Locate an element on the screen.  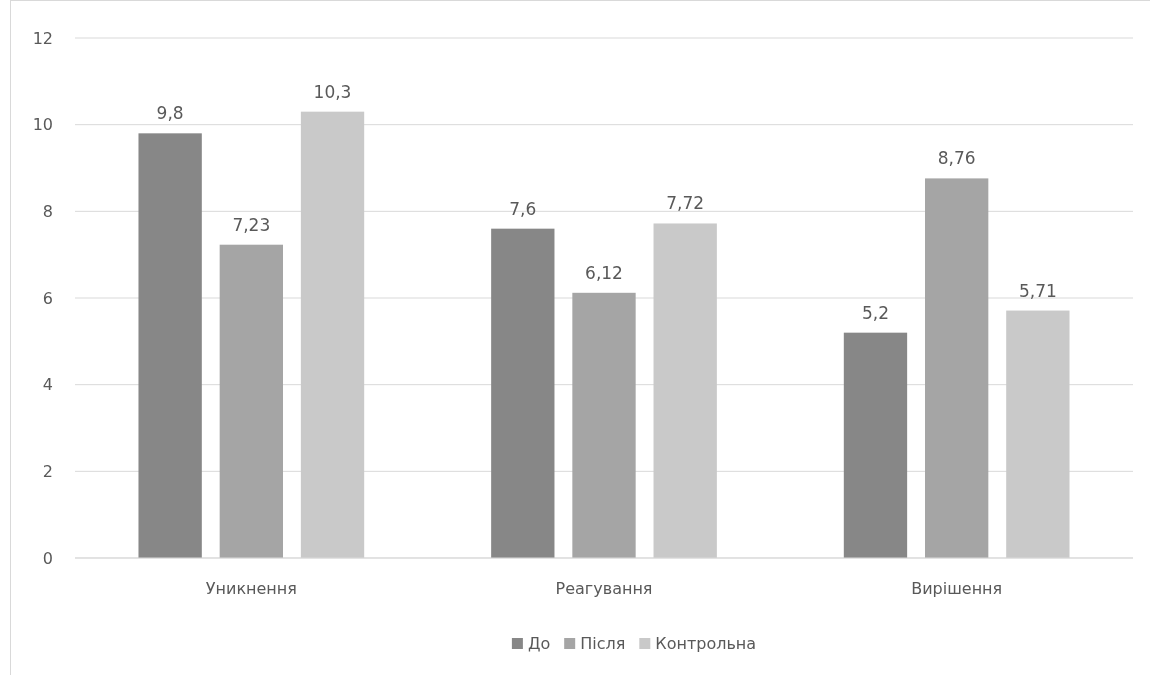
y-tick-label: 0 is located at coordinates (47, 558).